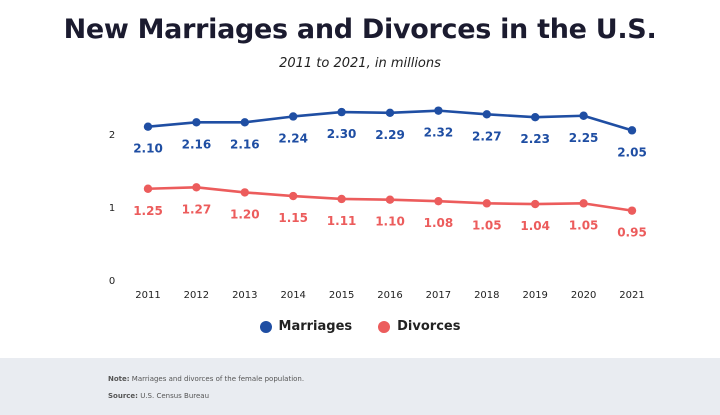 The width and height of the screenshot is (720, 415). What do you see at coordinates (487, 136) in the screenshot?
I see `data-label-marriages: 2.27` at bounding box center [487, 136].